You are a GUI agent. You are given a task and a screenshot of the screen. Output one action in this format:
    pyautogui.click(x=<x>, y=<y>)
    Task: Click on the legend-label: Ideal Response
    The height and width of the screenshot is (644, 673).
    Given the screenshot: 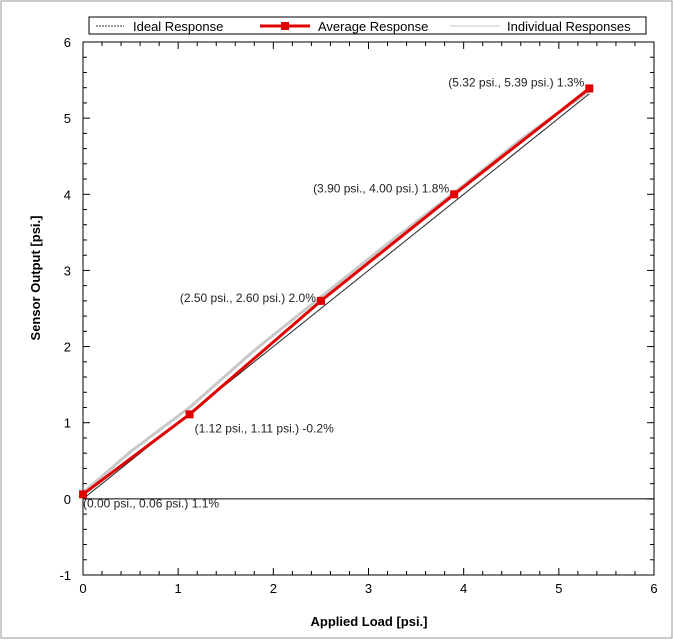 What is the action you would take?
    pyautogui.click(x=178, y=26)
    